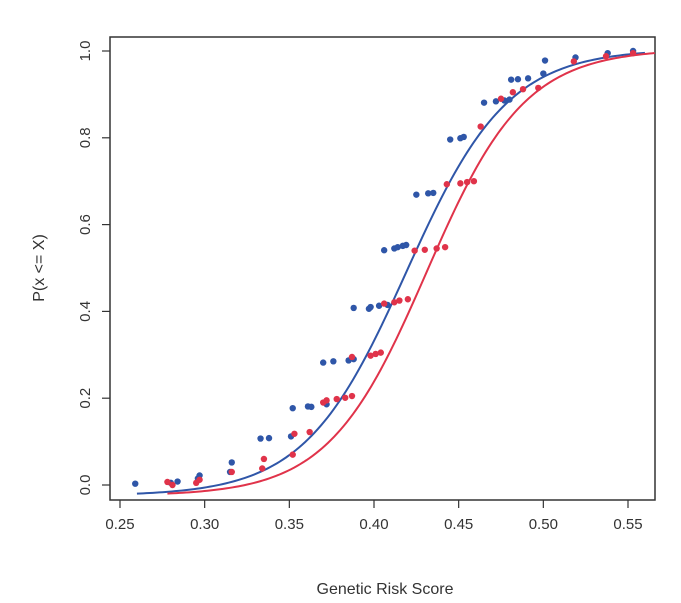 The height and width of the screenshot is (603, 681). I want to click on x-tick-label: 0.30, so click(204, 524).